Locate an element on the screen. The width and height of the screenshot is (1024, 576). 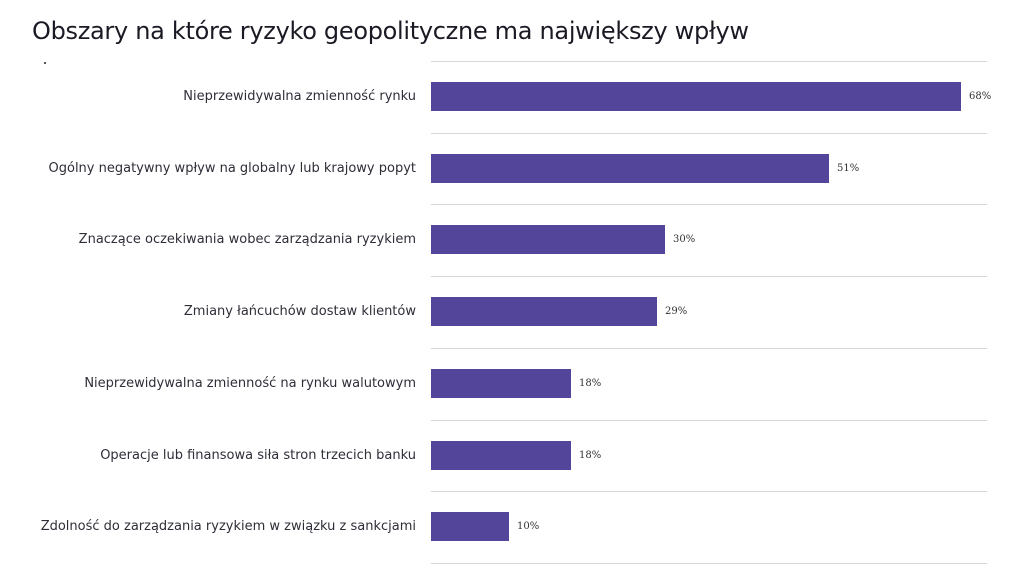
bar-row: Nieprzewidywalna zmienność rynku 68% is located at coordinates (512, 97).